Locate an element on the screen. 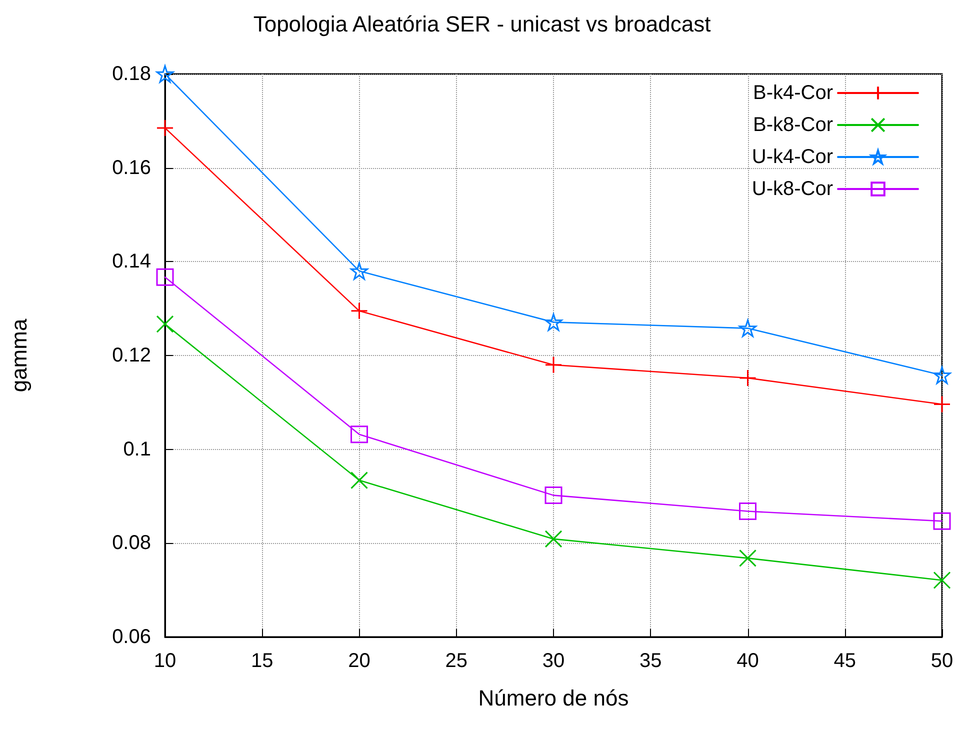 The height and width of the screenshot is (731, 964). y-tick-label: 0.18 is located at coordinates (131, 74).